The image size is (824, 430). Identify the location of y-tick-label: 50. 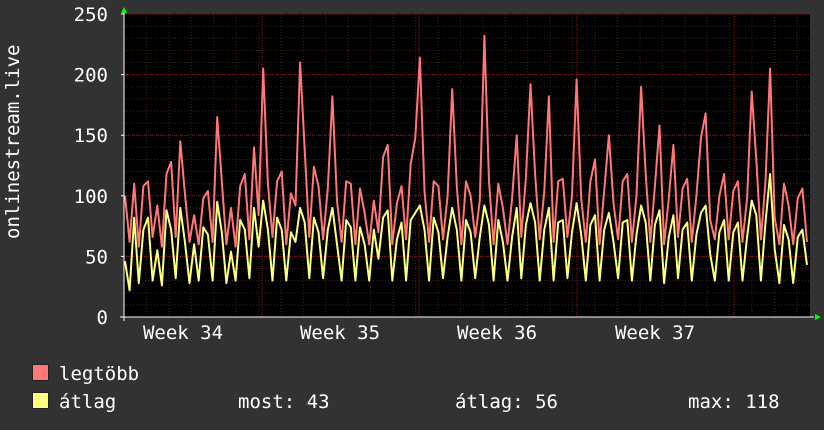
(96, 257).